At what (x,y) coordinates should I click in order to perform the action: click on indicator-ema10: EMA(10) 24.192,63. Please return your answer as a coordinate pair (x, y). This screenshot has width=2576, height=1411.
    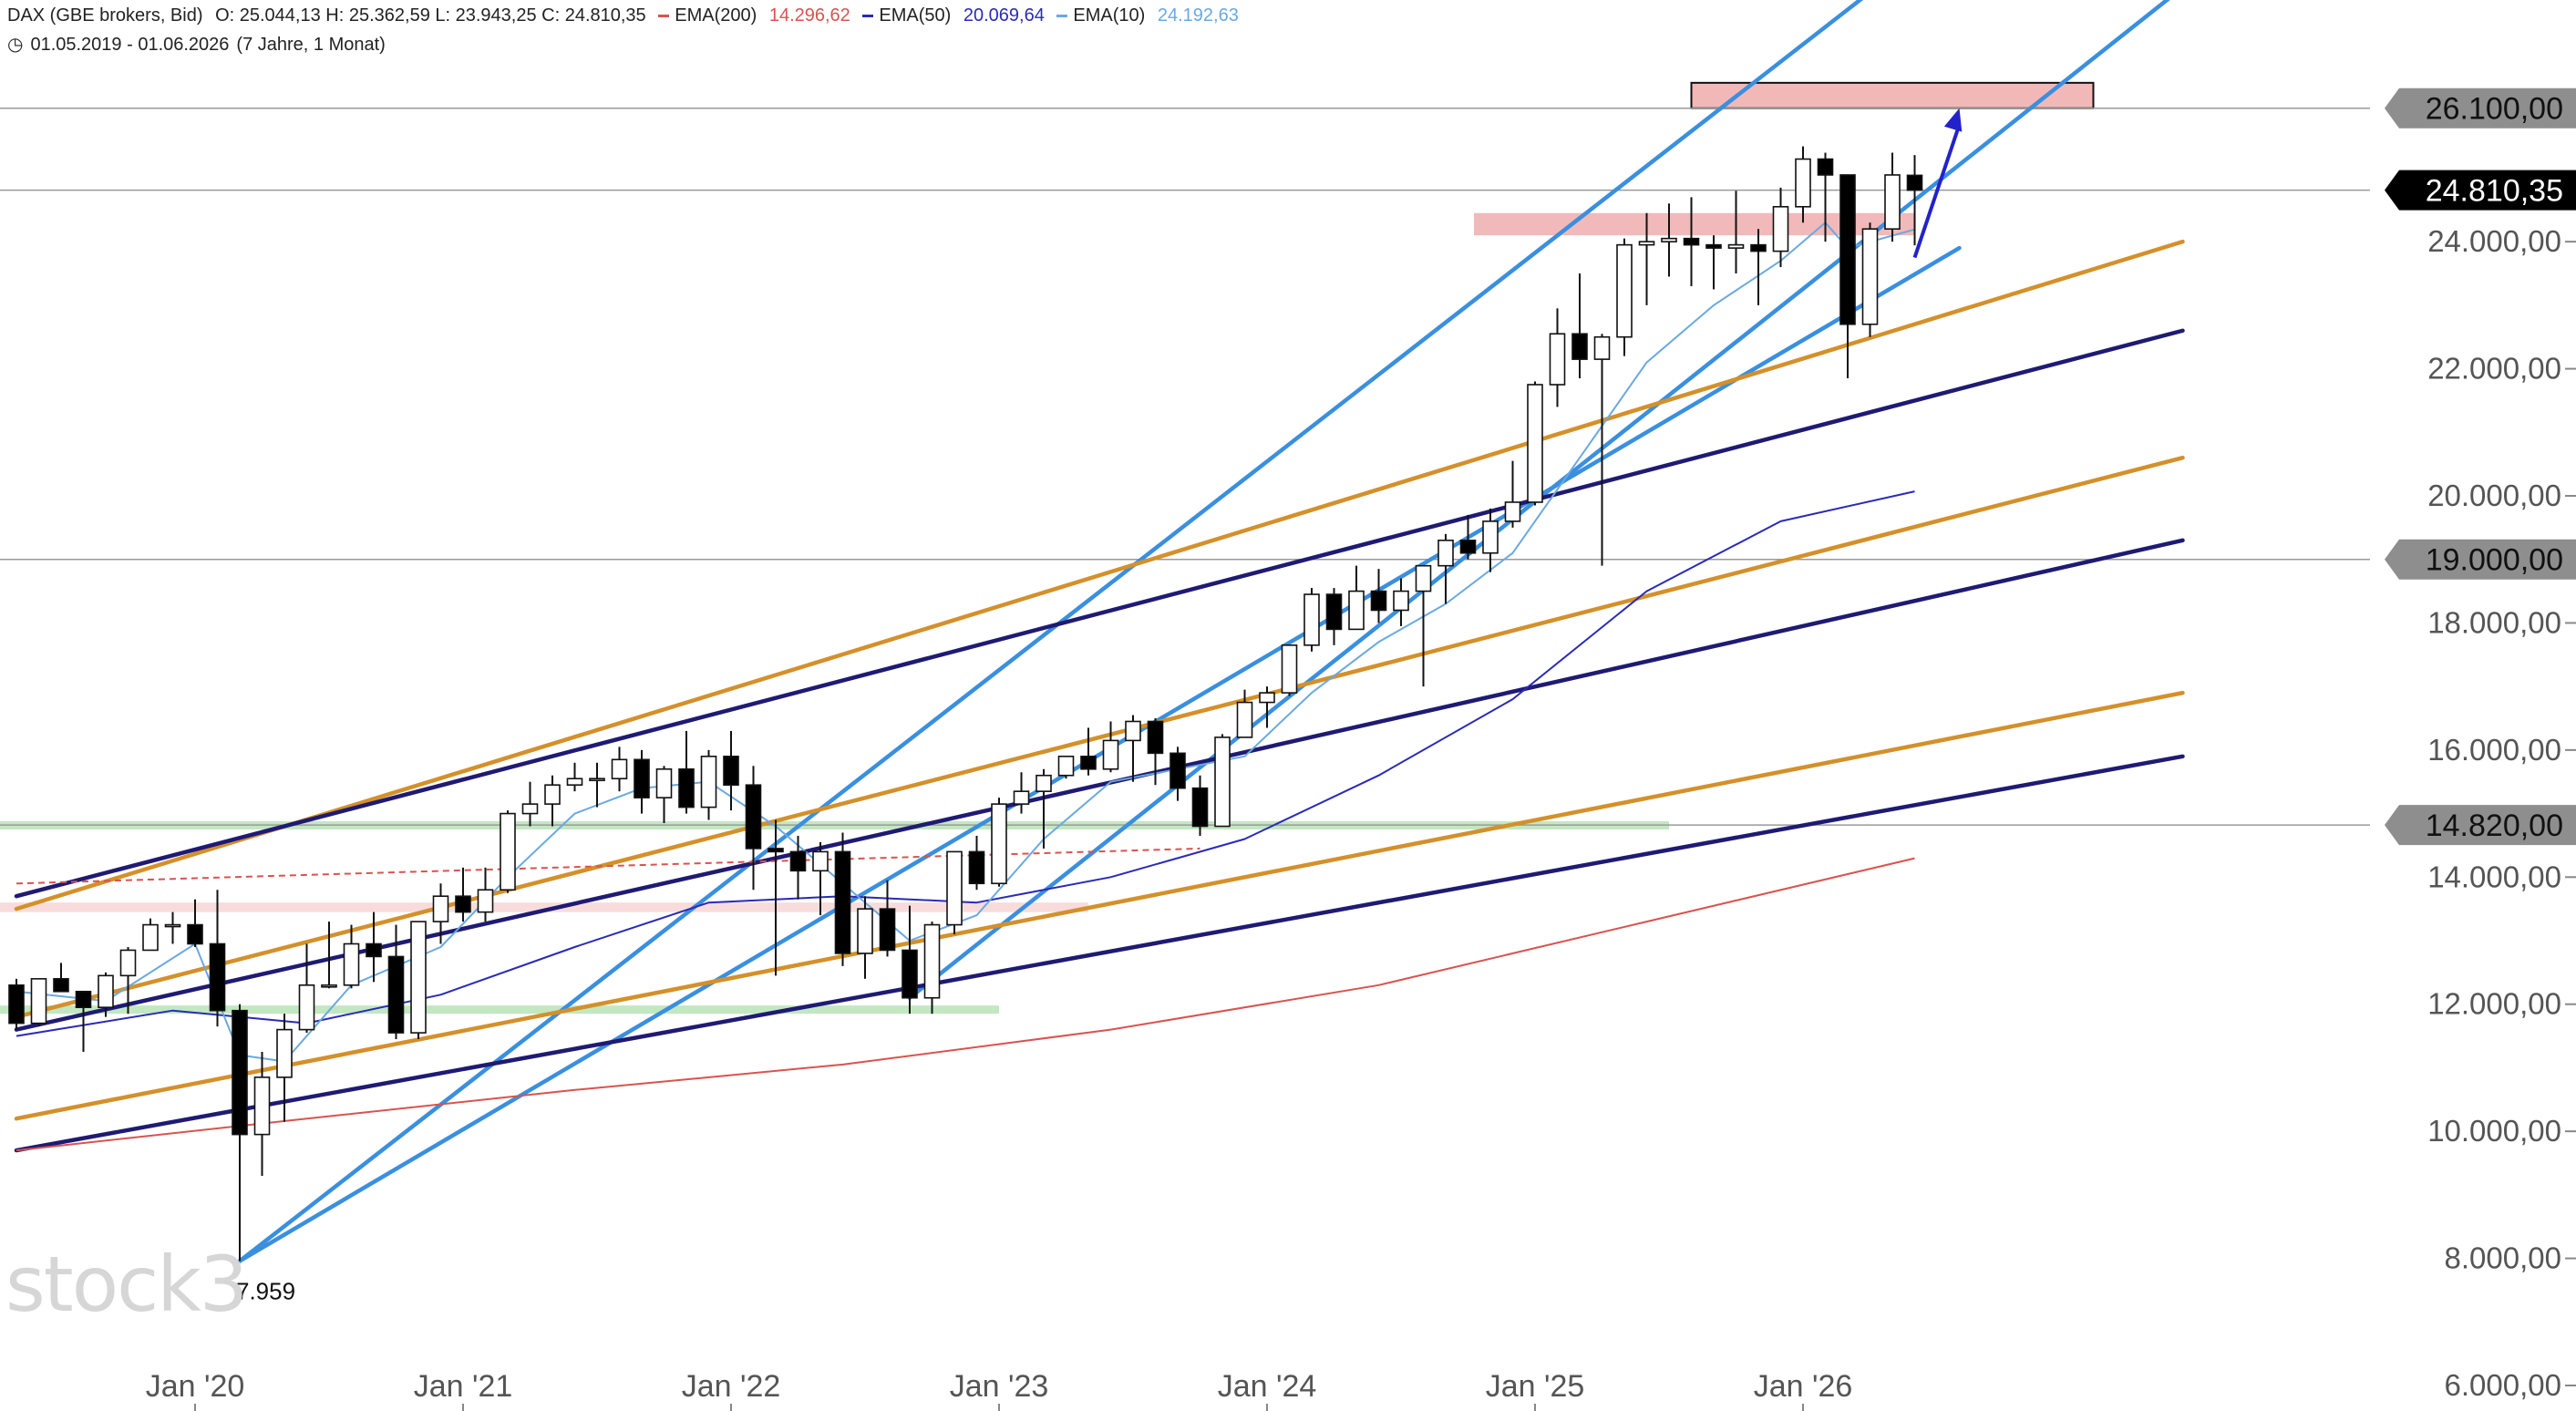
    Looking at the image, I should click on (1147, 15).